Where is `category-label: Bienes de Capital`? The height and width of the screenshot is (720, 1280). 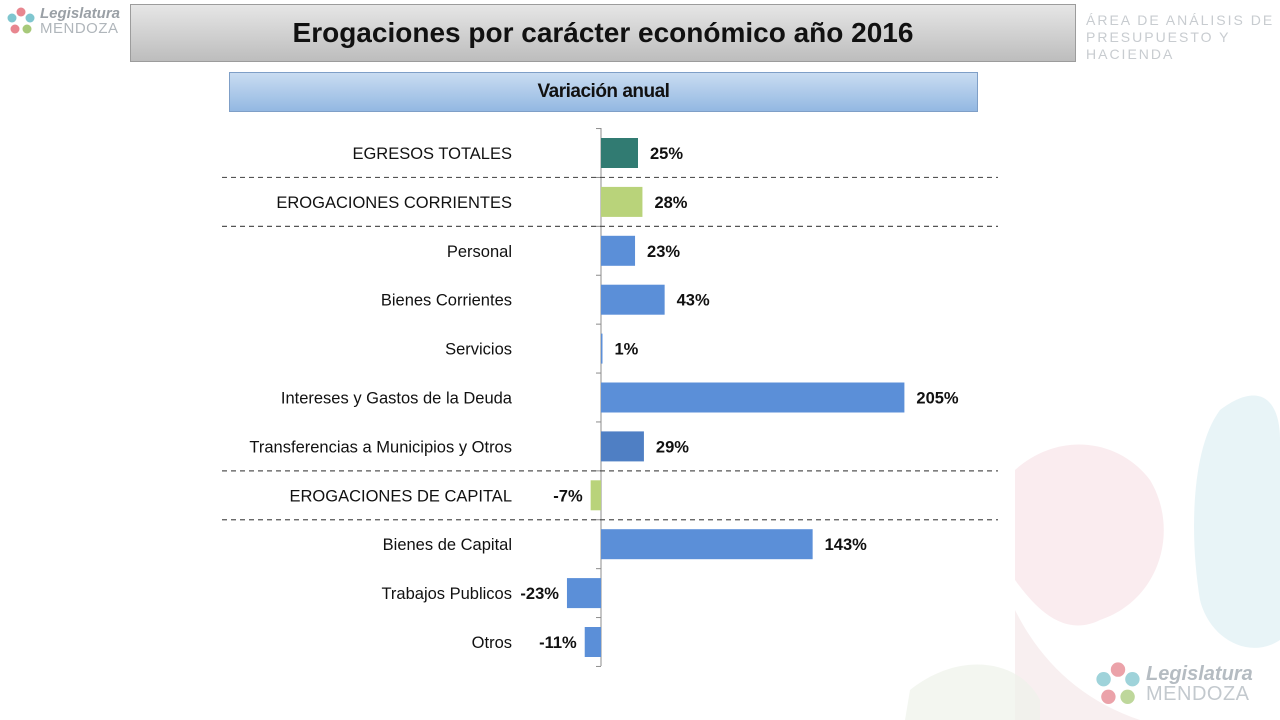 category-label: Bienes de Capital is located at coordinates (447, 545).